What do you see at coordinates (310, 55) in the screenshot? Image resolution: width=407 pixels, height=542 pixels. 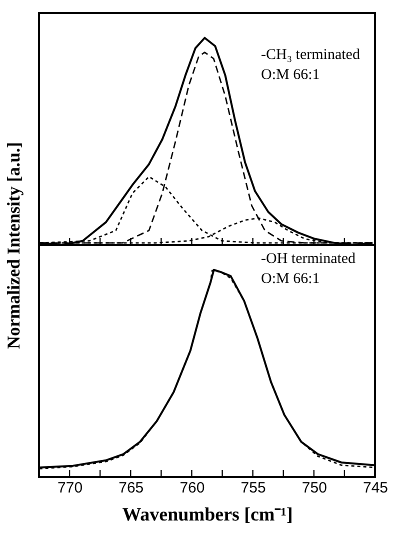 I see `annotation: -CH₃ terminated` at bounding box center [310, 55].